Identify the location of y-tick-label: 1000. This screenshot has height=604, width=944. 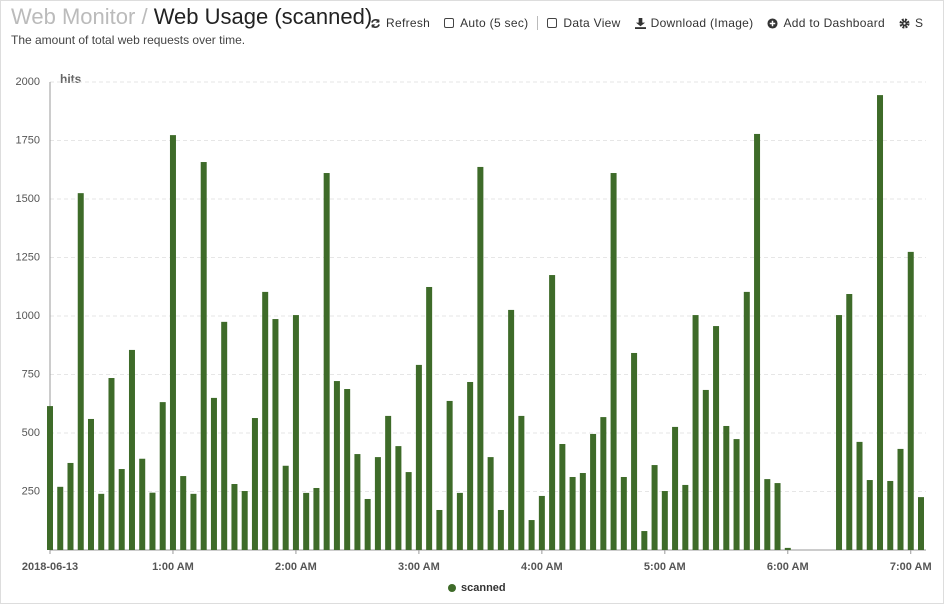
(28, 316).